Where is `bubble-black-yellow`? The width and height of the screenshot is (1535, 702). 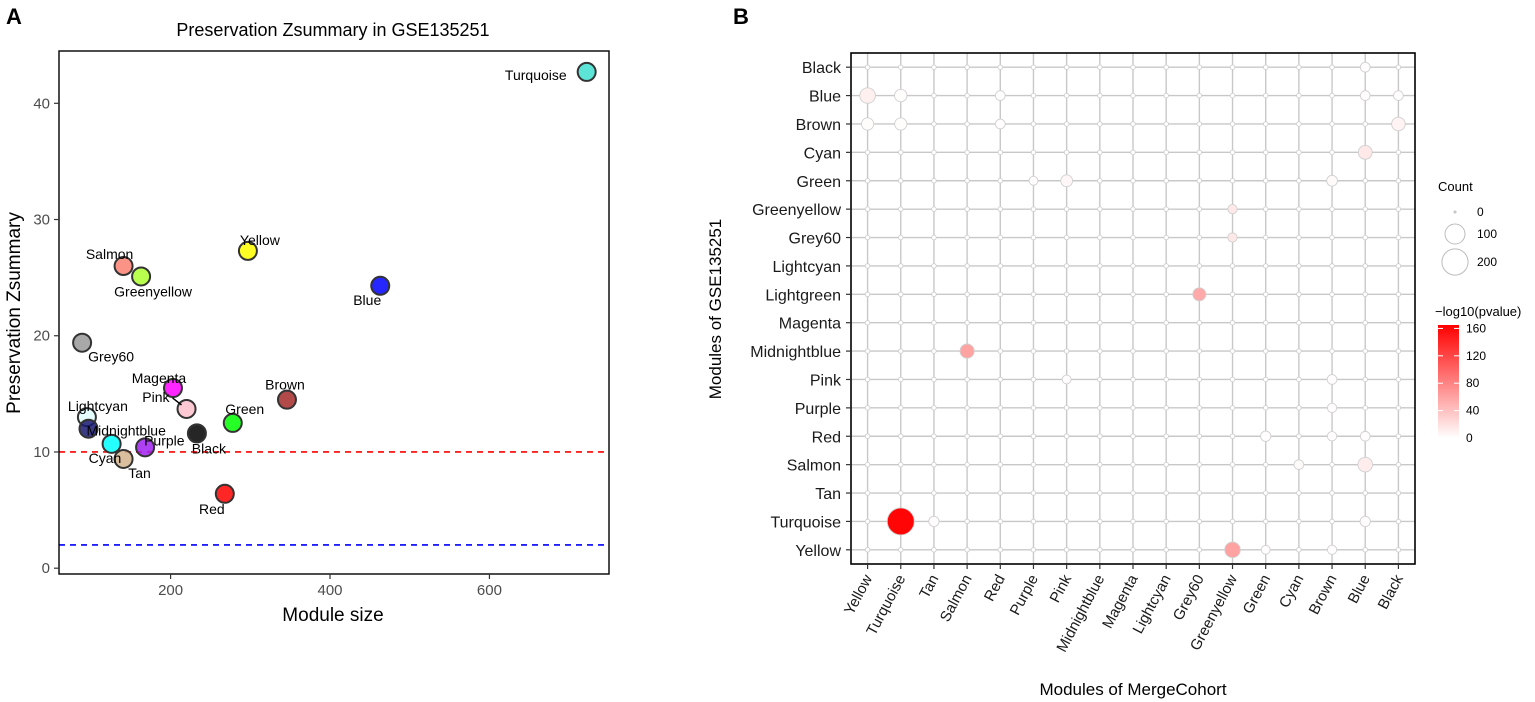
bubble-black-yellow is located at coordinates (1398, 550).